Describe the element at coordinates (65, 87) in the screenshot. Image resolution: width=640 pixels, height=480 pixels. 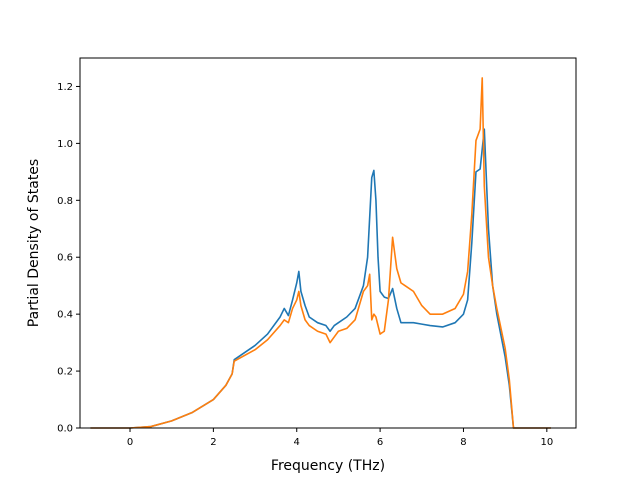
I see `y-tick-label: 1.2` at that location.